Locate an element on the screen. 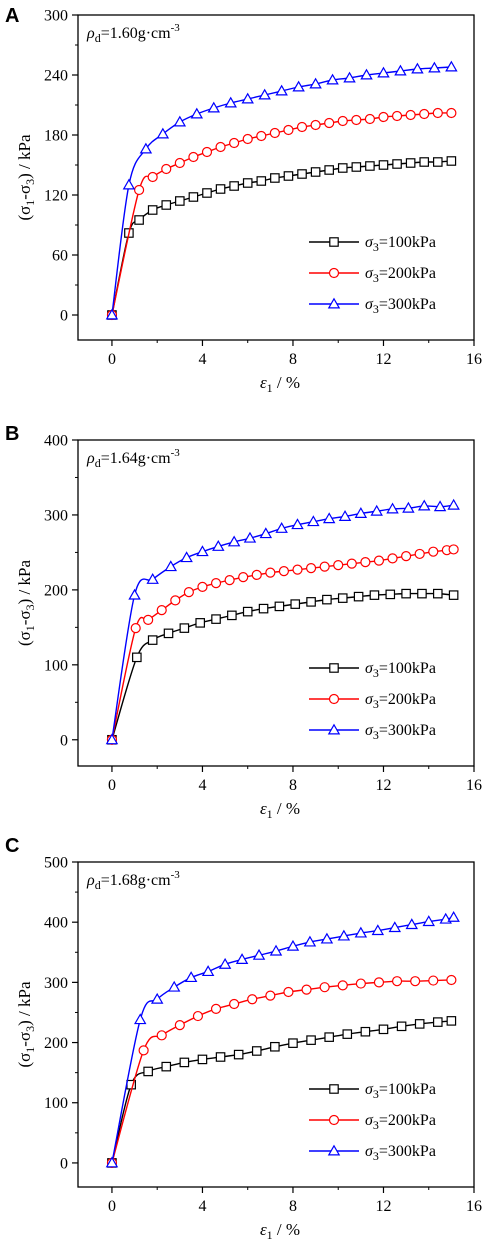 Image resolution: width=484 pixels, height=1244 pixels. x-tick-label: 16 is located at coordinates (474, 785).